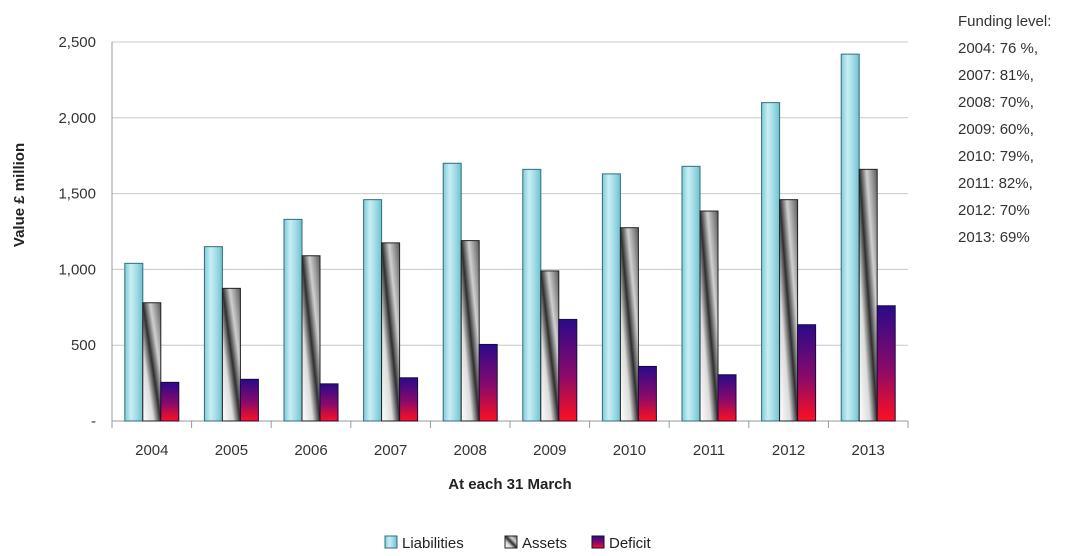 The width and height of the screenshot is (1077, 556). Describe the element at coordinates (1005, 21) in the screenshot. I see `funding-level-title: Funding level:` at that location.